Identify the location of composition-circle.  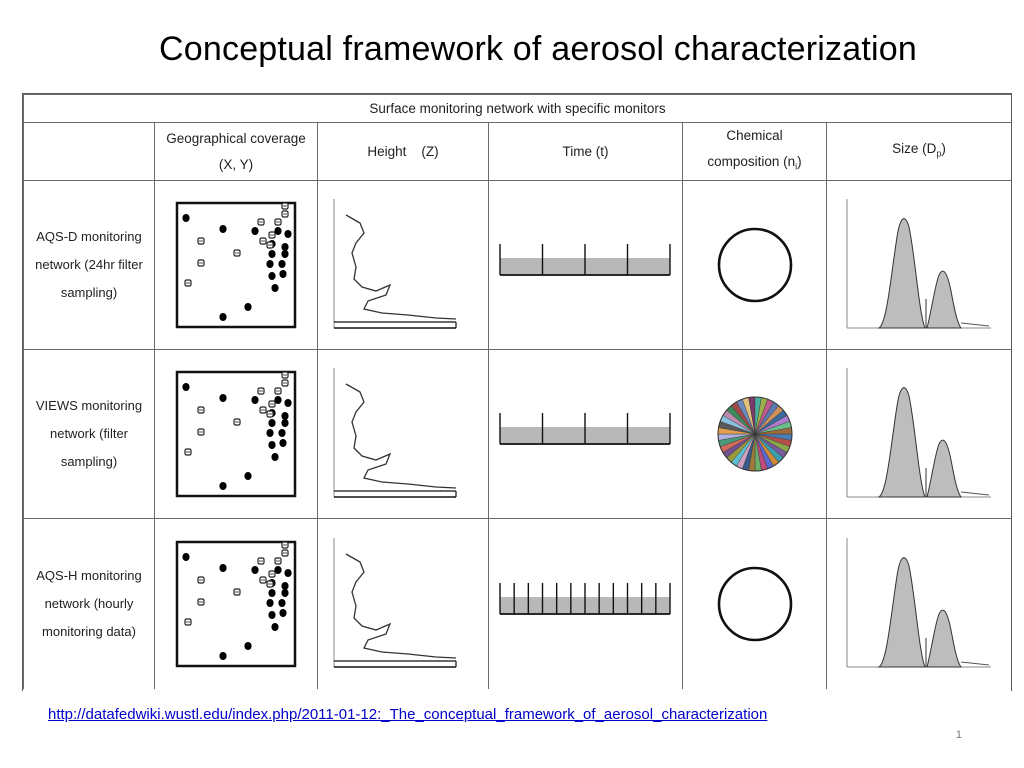
(754, 265).